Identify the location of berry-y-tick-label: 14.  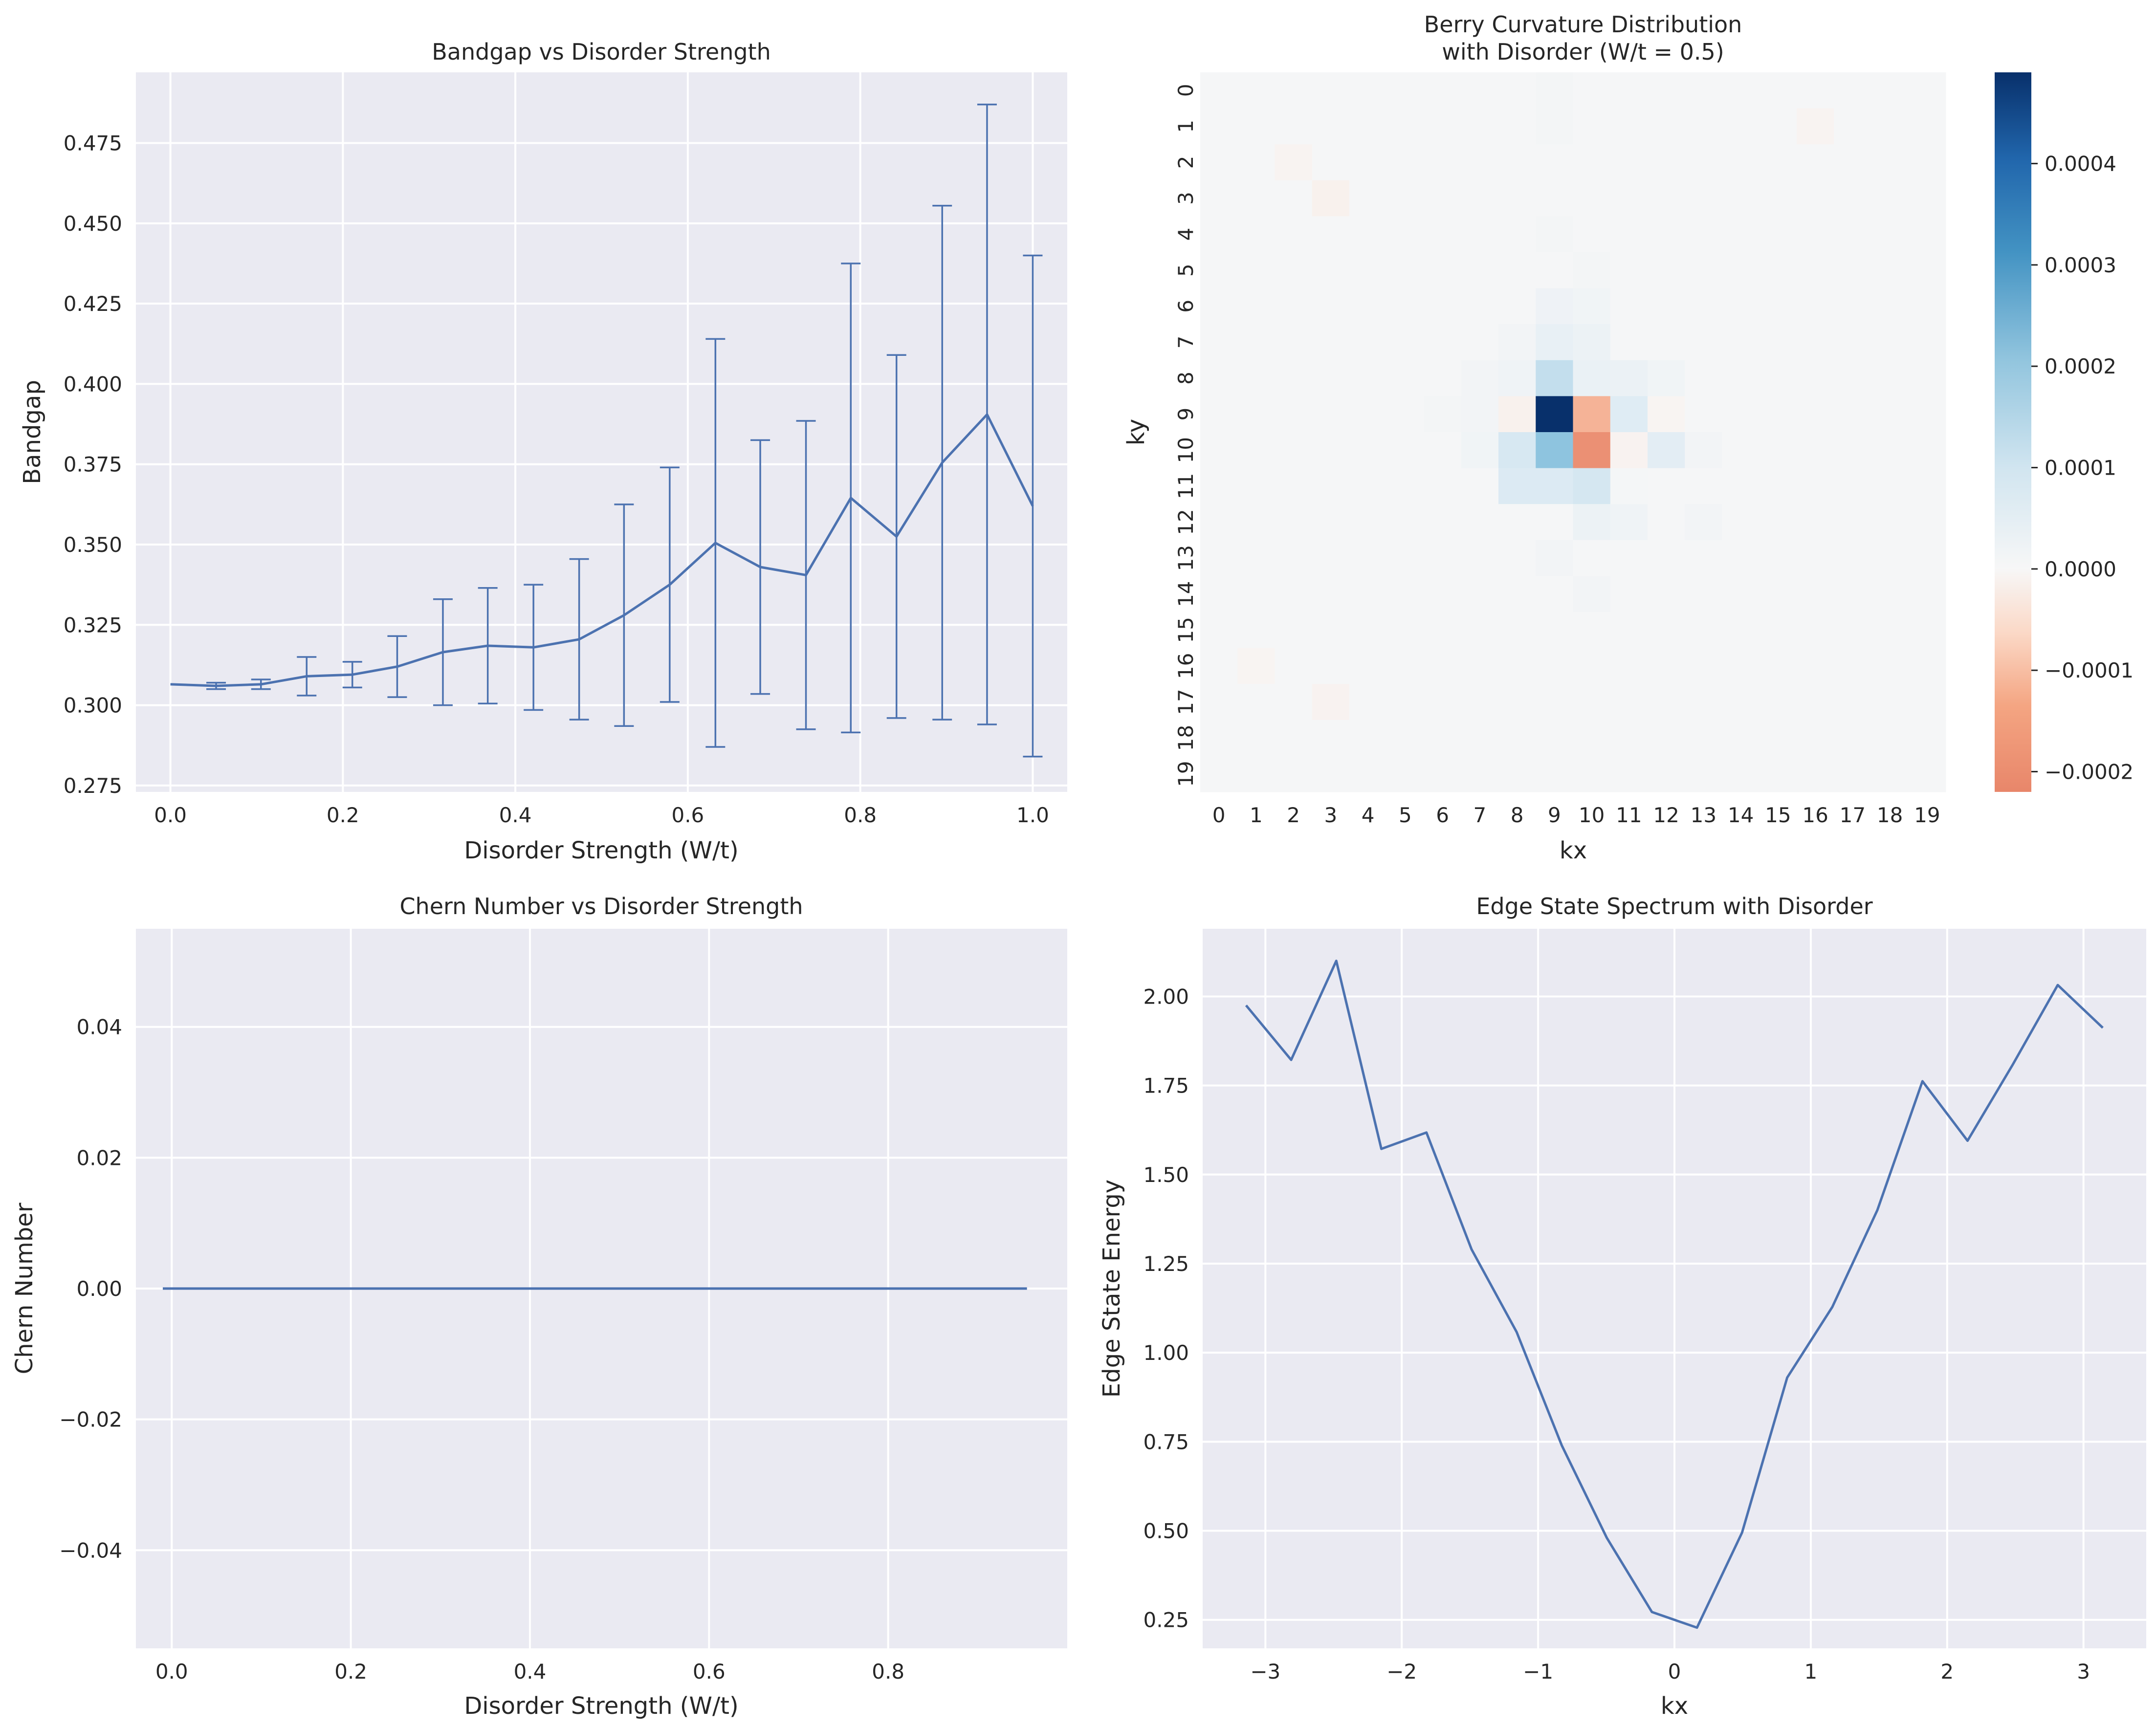
(1186, 594).